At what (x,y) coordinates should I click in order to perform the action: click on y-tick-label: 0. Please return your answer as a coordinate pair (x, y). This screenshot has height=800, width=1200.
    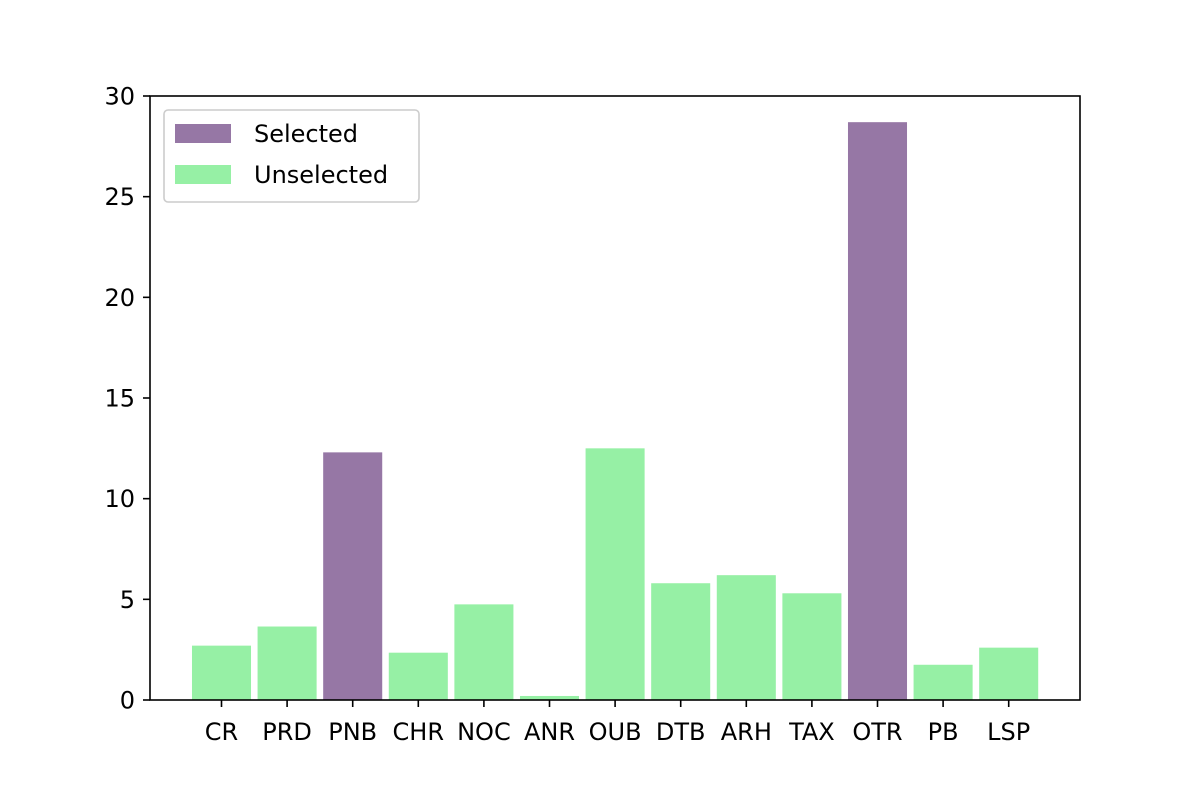
    Looking at the image, I should click on (127, 701).